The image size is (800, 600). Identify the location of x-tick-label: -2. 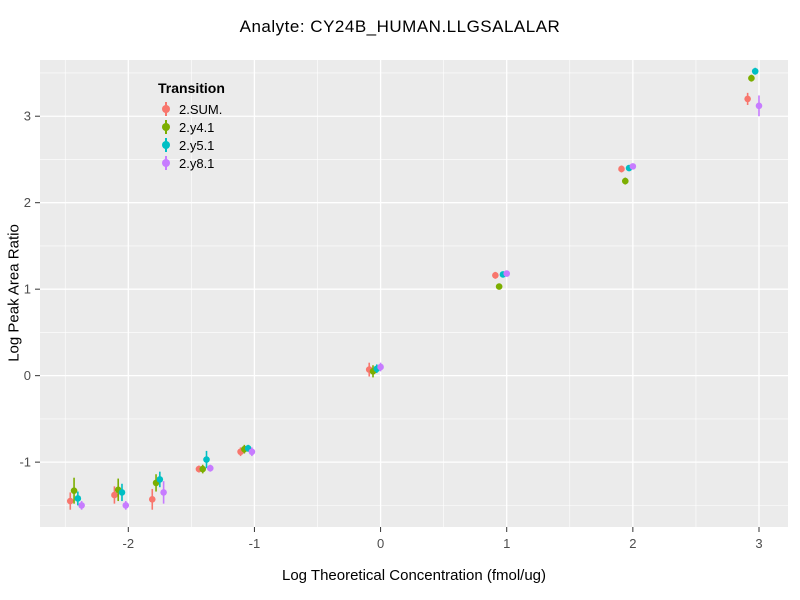
(129, 543).